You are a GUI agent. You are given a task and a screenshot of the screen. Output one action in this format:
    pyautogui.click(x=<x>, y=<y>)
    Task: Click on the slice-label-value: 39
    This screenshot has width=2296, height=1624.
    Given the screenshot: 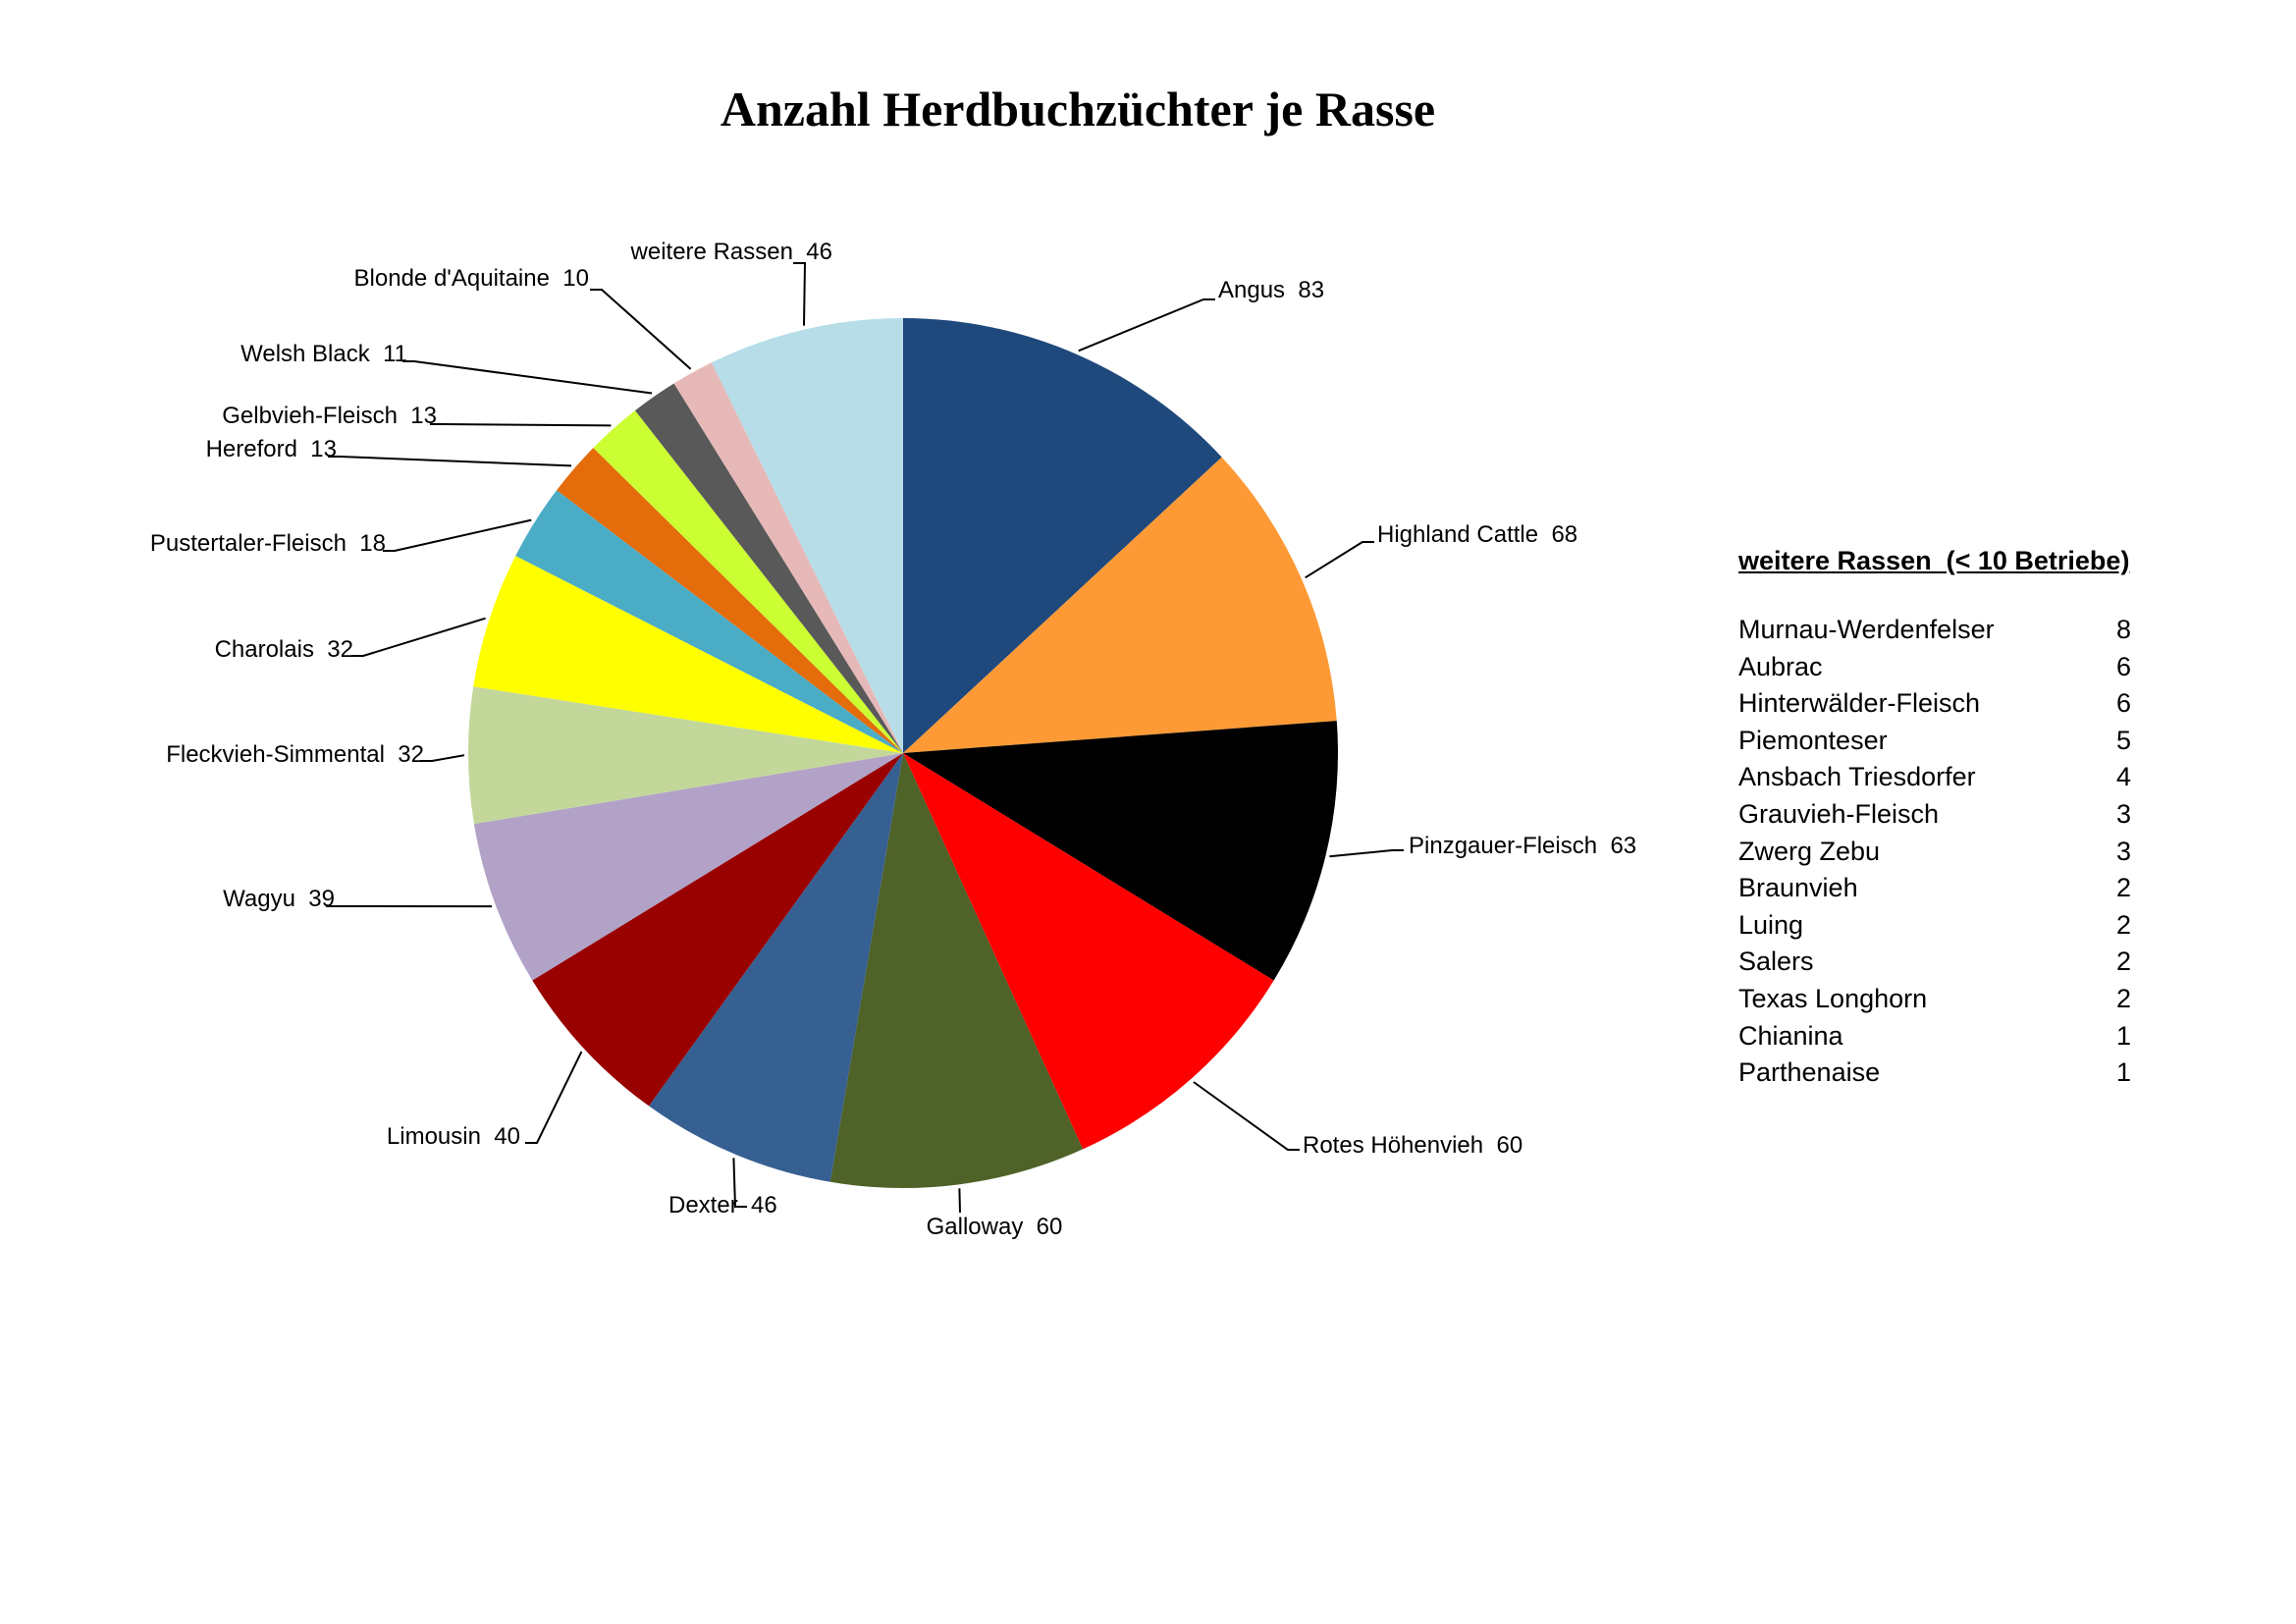 What is the action you would take?
    pyautogui.click(x=321, y=899)
    